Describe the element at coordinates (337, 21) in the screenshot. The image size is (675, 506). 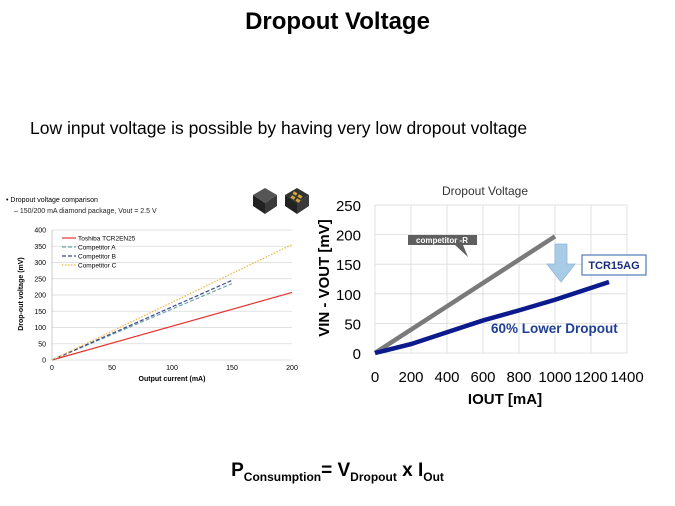
I see `slide-title: Dropout Voltage` at that location.